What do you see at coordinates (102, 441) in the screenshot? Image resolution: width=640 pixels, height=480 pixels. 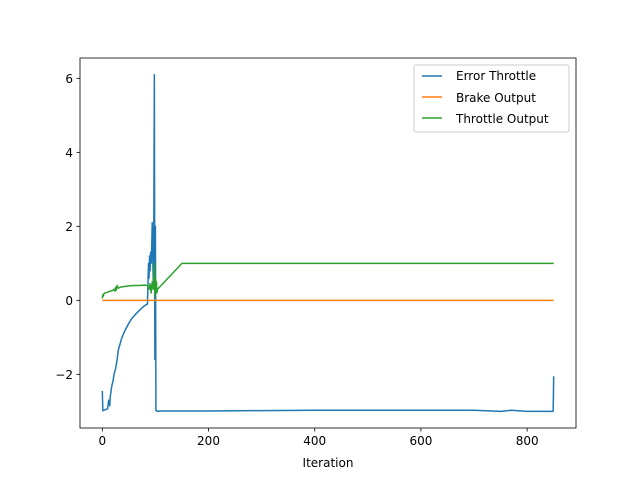 I see `x-tick-label: 0` at bounding box center [102, 441].